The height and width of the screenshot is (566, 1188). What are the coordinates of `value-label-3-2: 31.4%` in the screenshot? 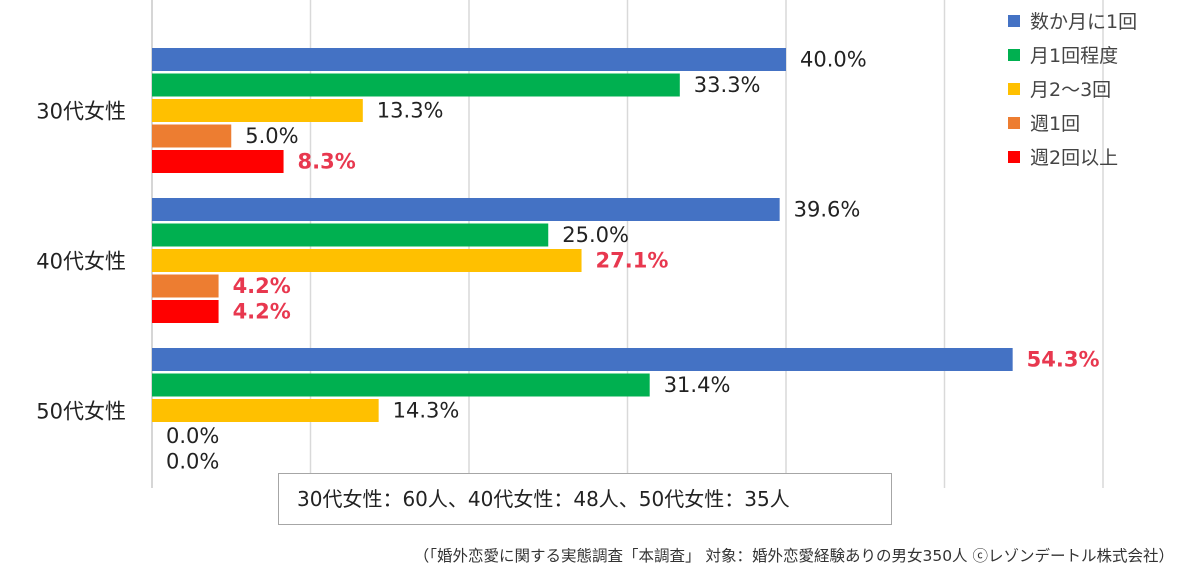 It's located at (697, 385).